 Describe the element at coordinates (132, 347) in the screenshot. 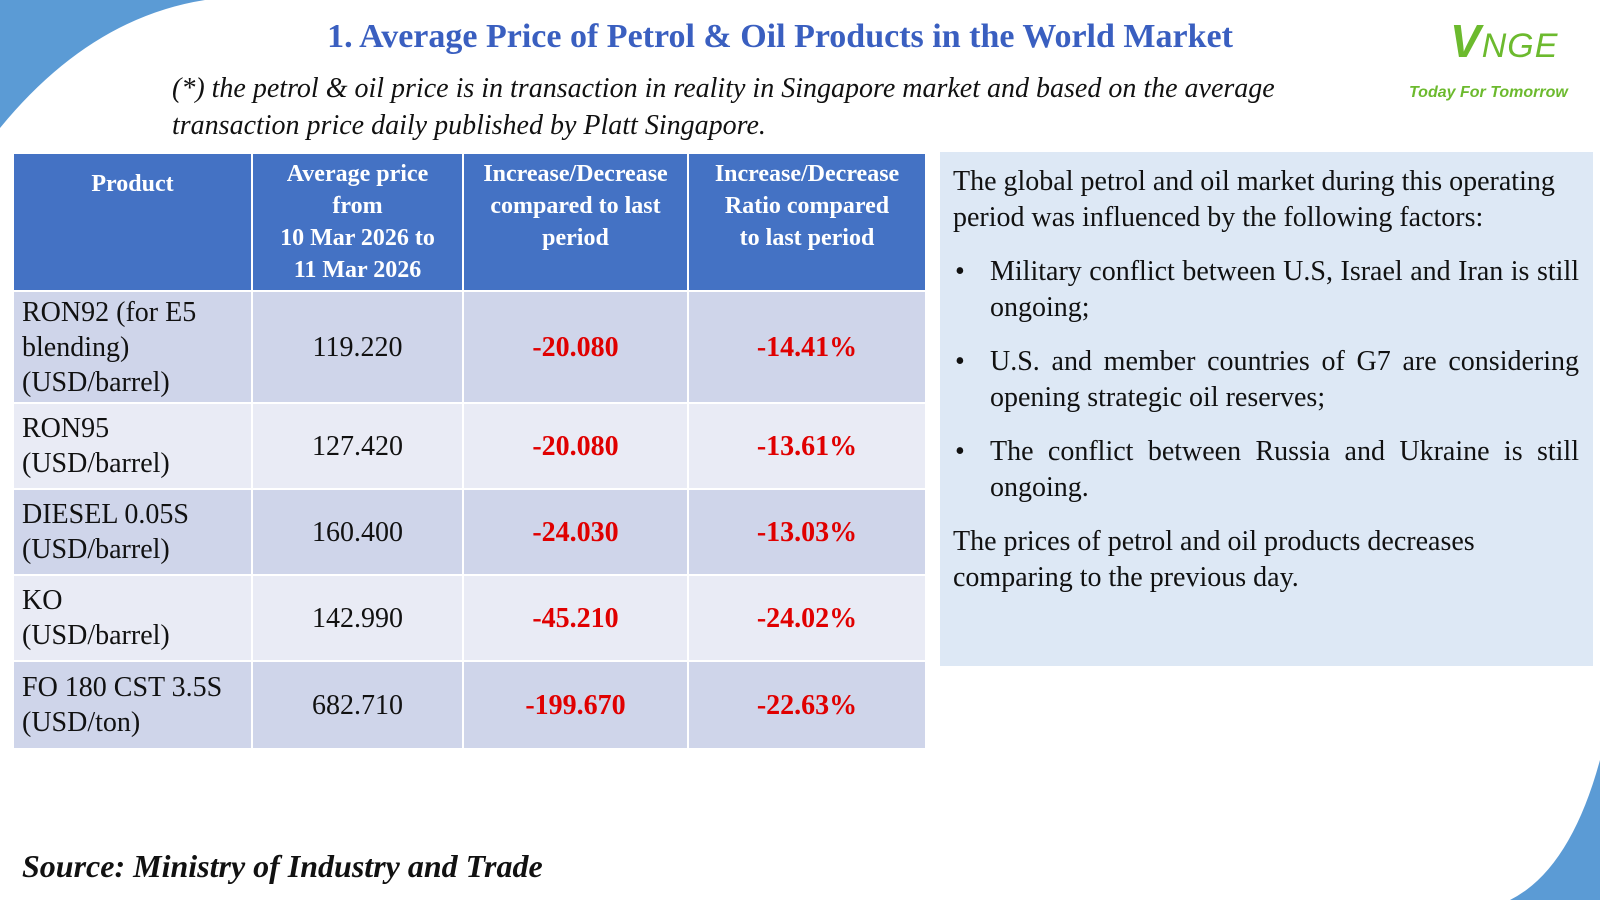

I see `product-cell: RON92 (for E5 blending) (USD/barrel)` at that location.